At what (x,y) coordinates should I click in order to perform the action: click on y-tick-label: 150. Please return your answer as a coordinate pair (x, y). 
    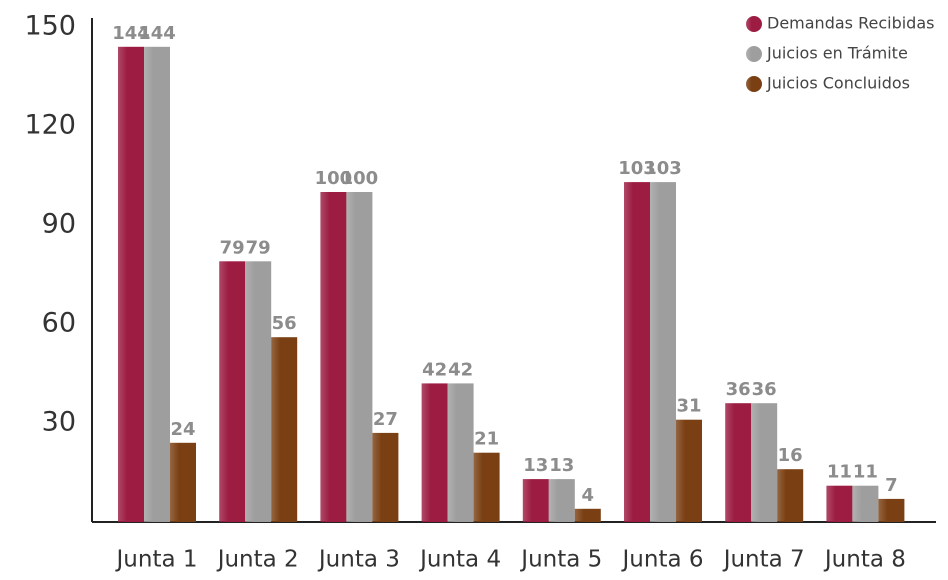
    Looking at the image, I should click on (50, 26).